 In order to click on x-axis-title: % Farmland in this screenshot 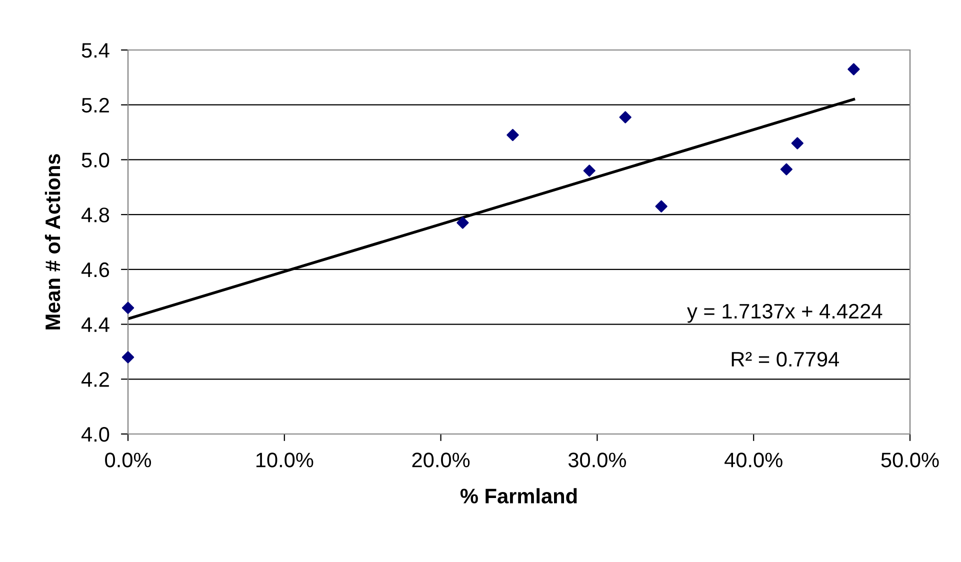, I will do `click(518, 496)`.